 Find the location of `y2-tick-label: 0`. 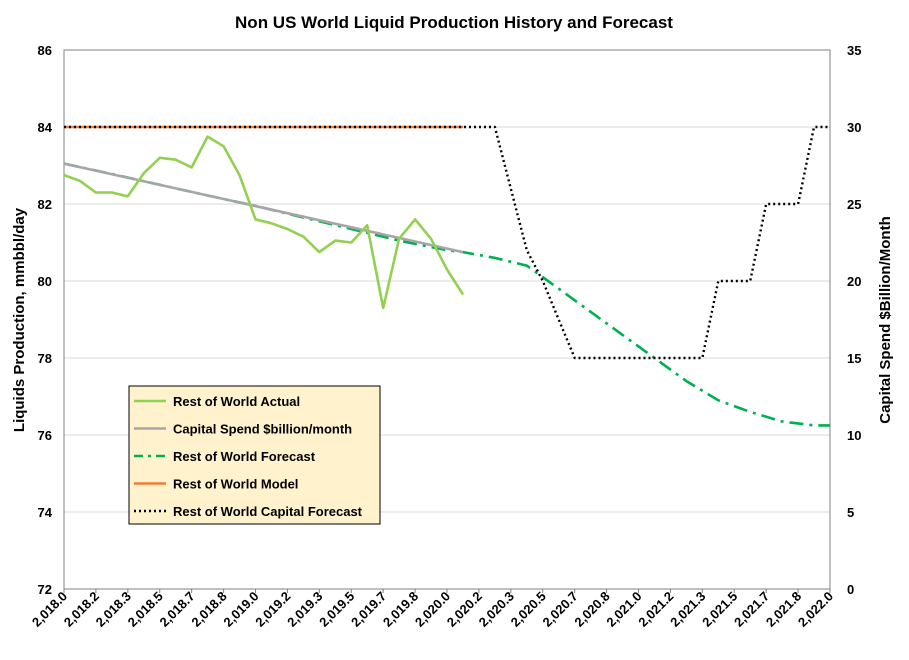

y2-tick-label: 0 is located at coordinates (850, 589).